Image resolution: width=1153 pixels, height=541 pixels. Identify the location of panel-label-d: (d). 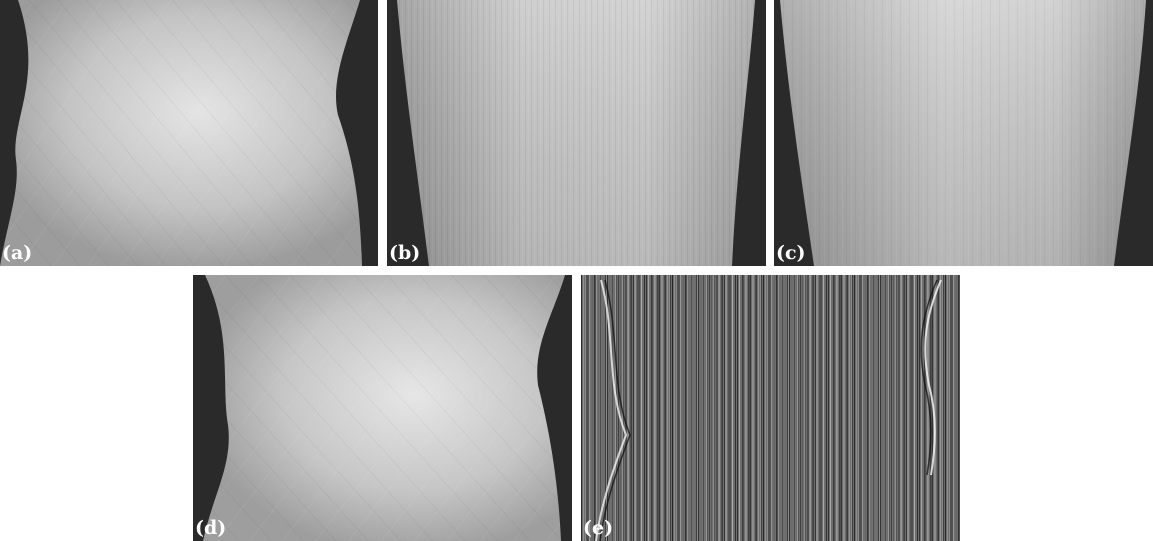
(211, 528).